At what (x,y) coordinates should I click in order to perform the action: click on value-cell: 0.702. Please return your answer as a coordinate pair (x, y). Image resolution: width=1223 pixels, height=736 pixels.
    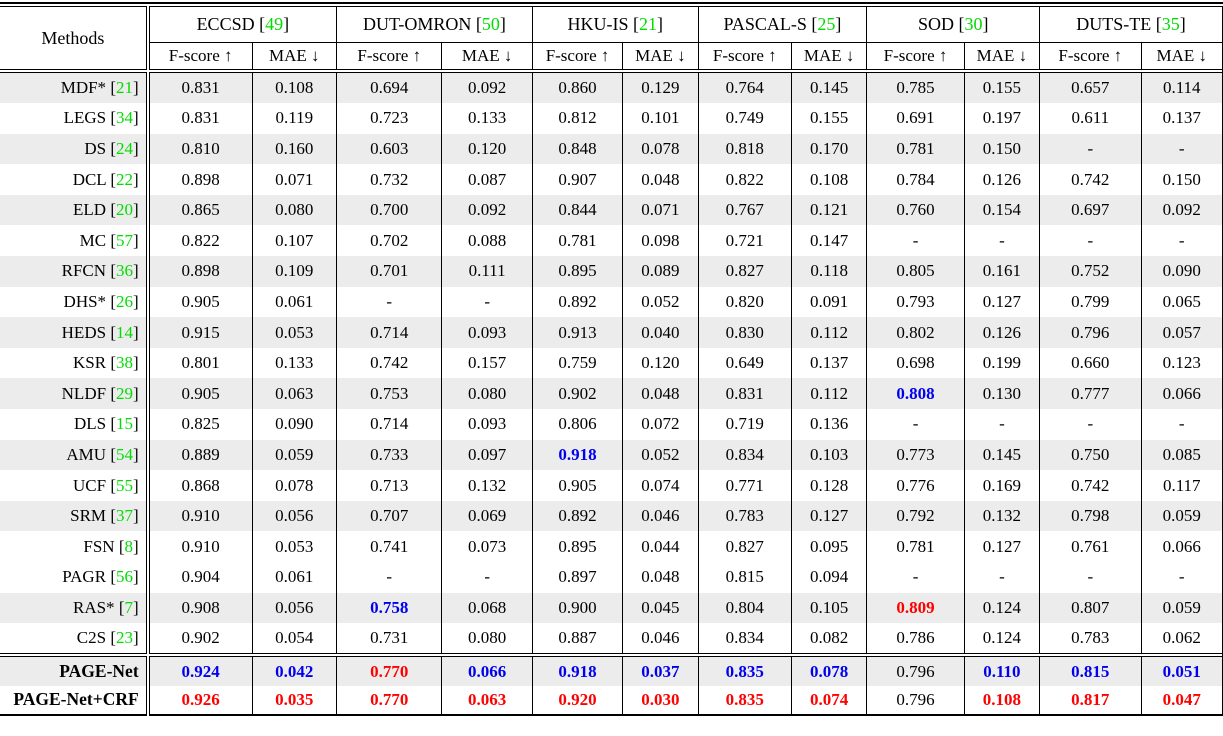
    Looking at the image, I should click on (388, 241).